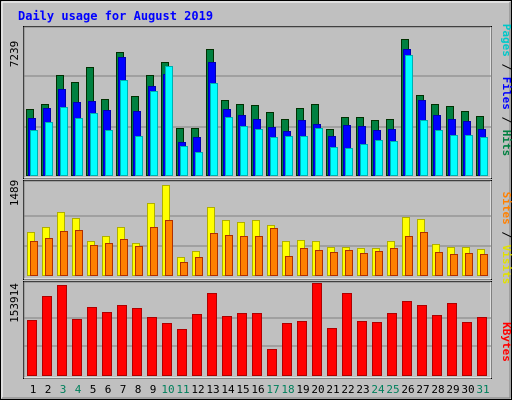  What do you see at coordinates (138, 389) in the screenshot?
I see `x-tick-label-day-8: 8` at bounding box center [138, 389].